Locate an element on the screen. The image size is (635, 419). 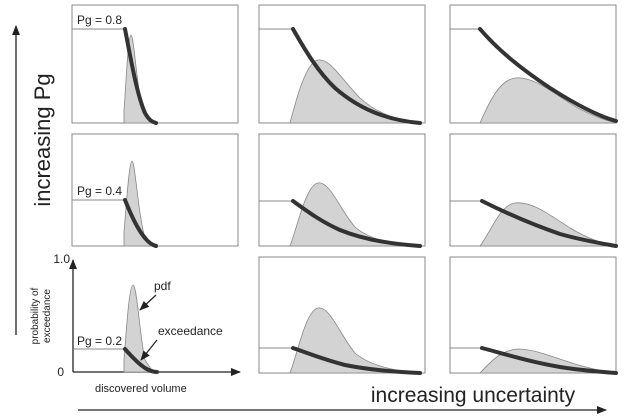
pg-label-row-1: Pg = 0.4 is located at coordinates (99, 191).